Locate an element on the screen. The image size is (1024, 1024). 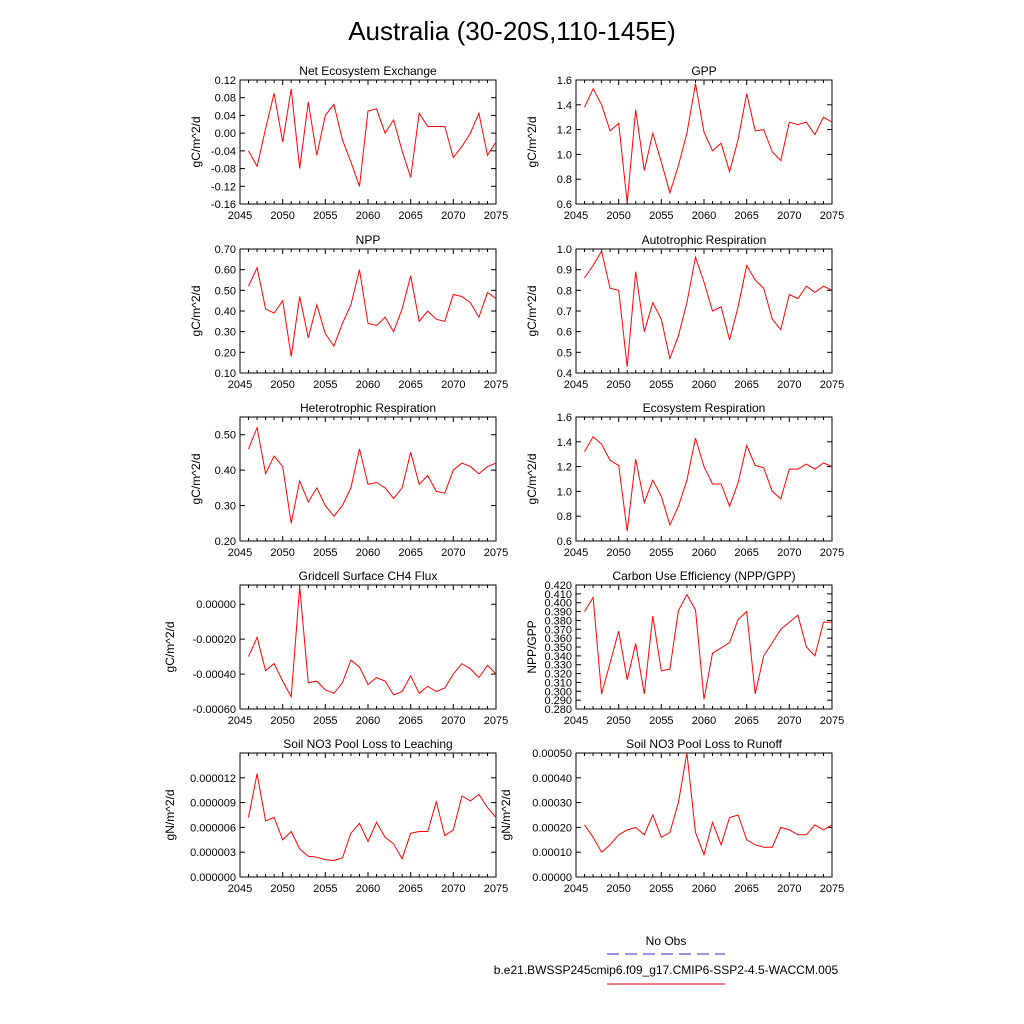
series-line-autotrophic-respiration is located at coordinates (708, 308).